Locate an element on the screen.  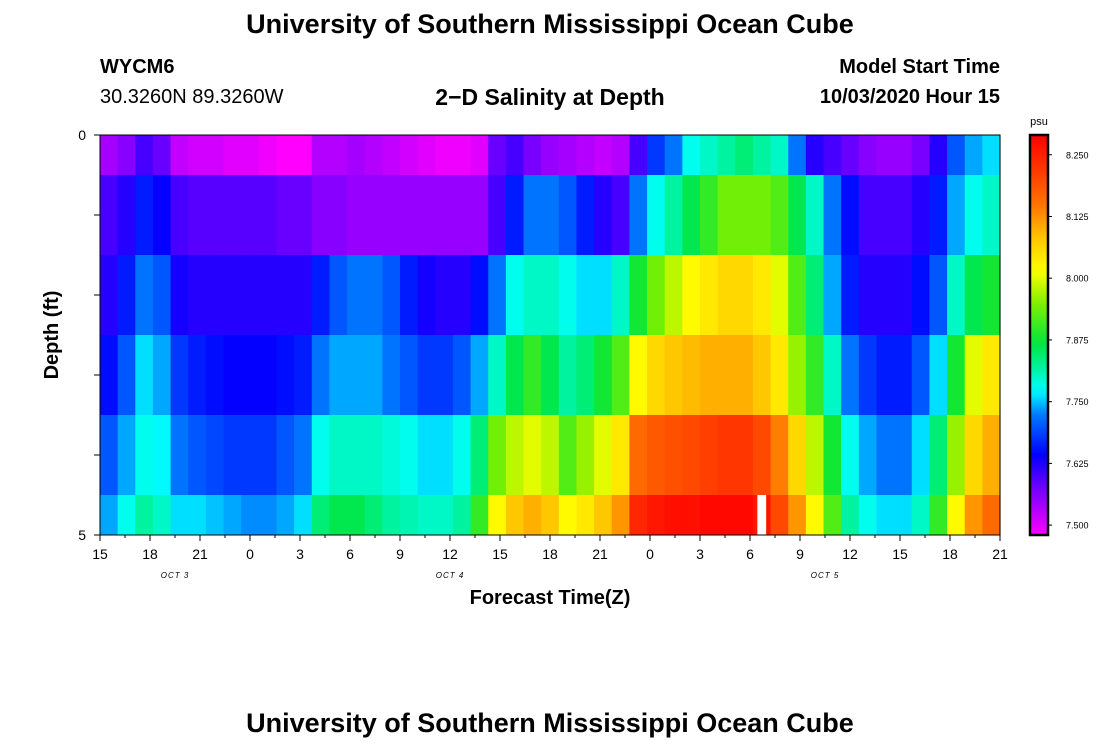
colorbar-tick-label: 8.125 is located at coordinates (1077, 217).